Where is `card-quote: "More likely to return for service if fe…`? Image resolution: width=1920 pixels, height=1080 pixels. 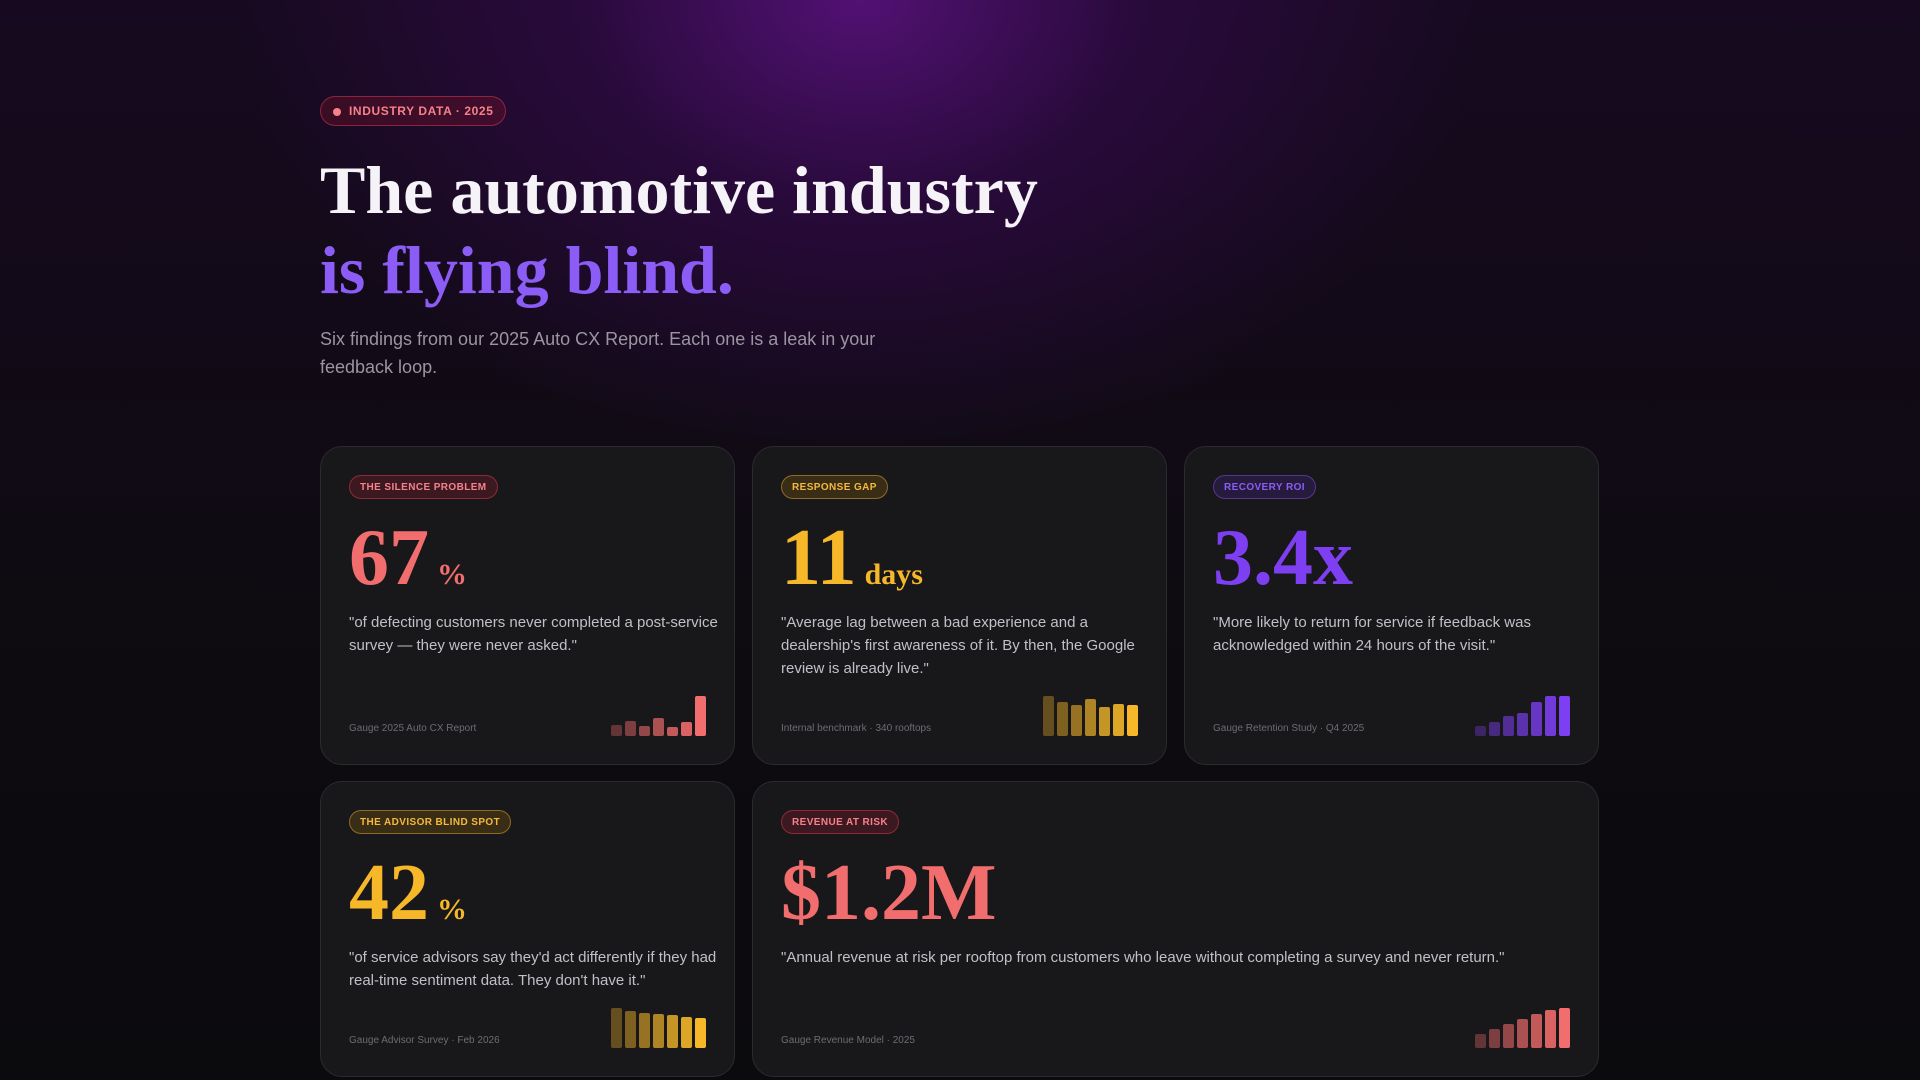 card-quote: "More likely to return for service if fe… is located at coordinates (1372, 634).